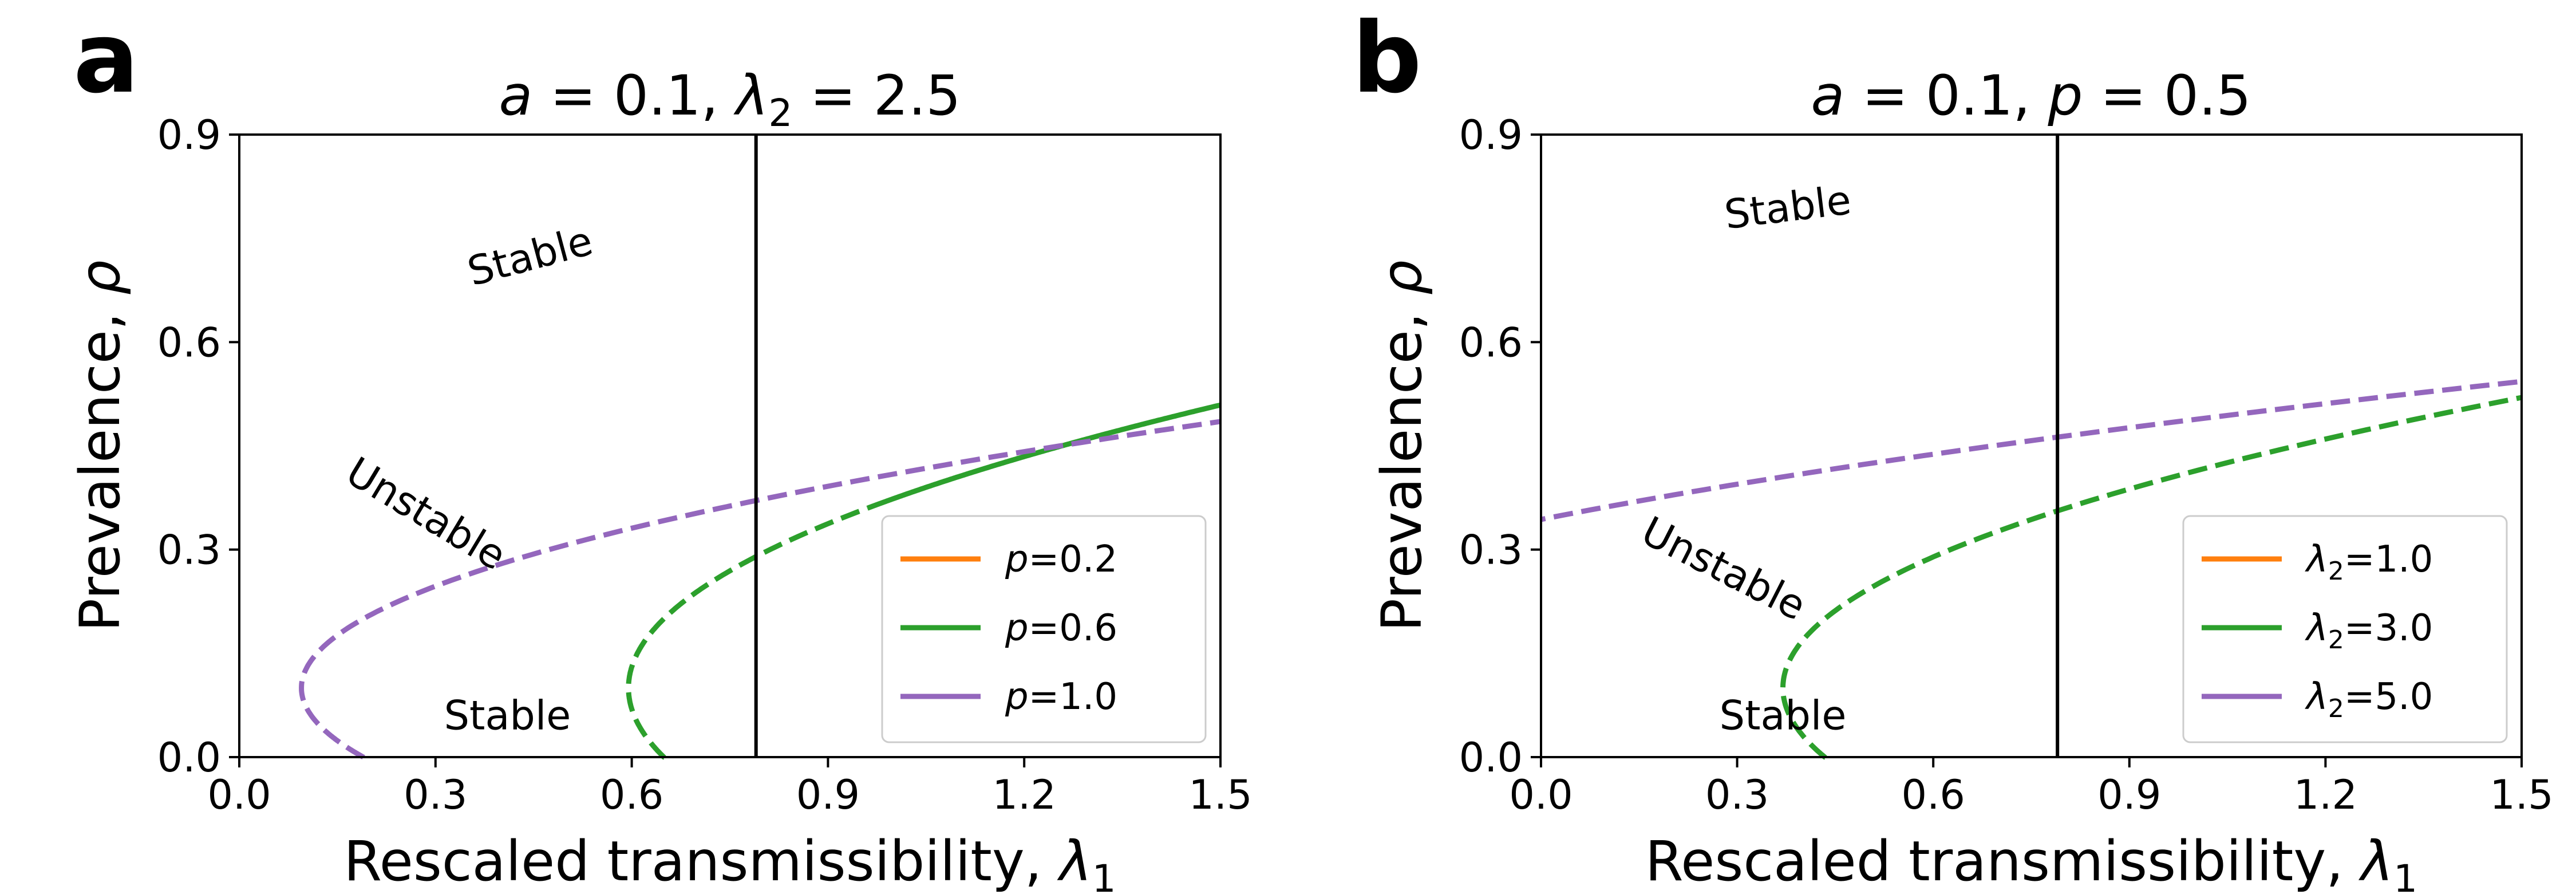 The image size is (2576, 894). Describe the element at coordinates (2167, 96) in the screenshot. I see `title-value: = 0.5` at that location.